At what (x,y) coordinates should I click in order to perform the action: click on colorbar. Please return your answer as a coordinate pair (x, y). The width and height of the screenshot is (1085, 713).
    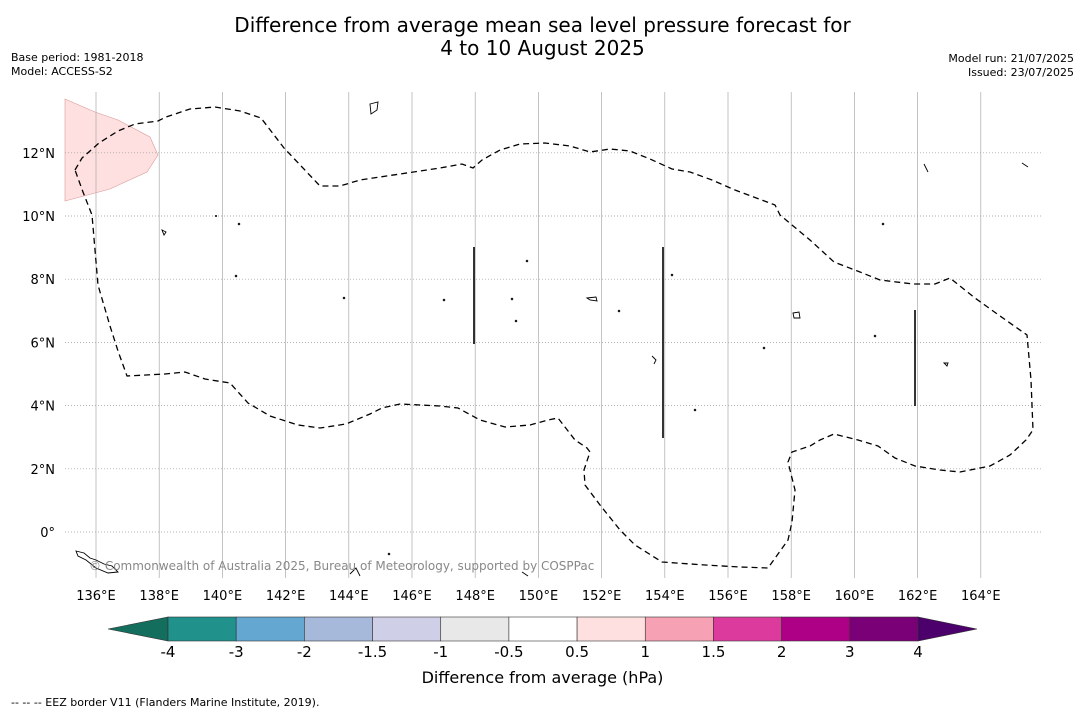
    Looking at the image, I should click on (542, 629).